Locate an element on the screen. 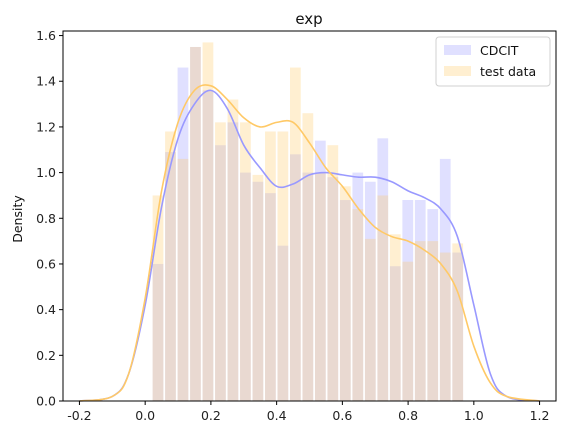  x-axis: -0.2 0.0 0.2 0.4 0.6 0.8 1.0 1.2 is located at coordinates (308, 412).